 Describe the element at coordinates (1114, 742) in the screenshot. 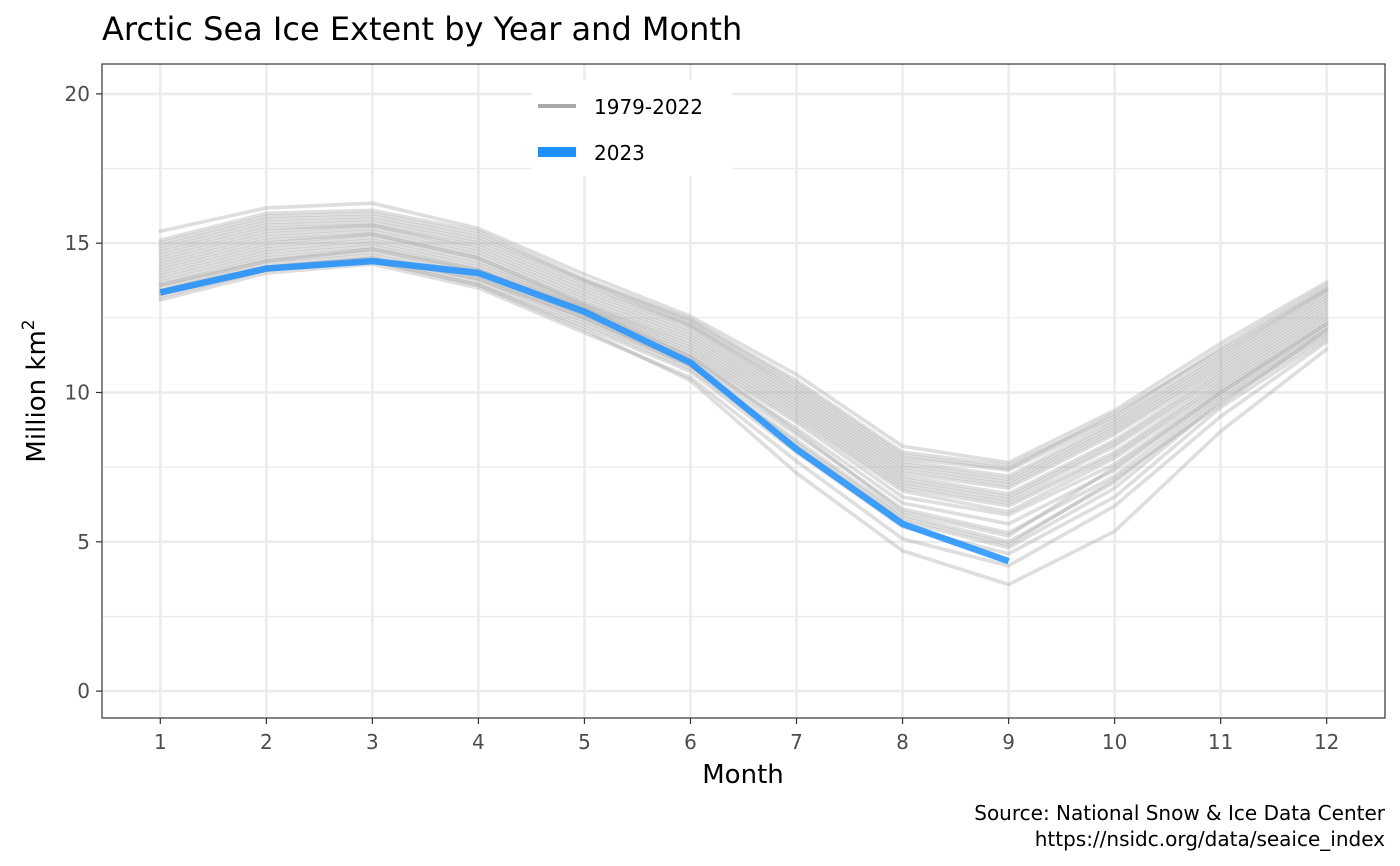

I see `x-tick-label: 10` at that location.